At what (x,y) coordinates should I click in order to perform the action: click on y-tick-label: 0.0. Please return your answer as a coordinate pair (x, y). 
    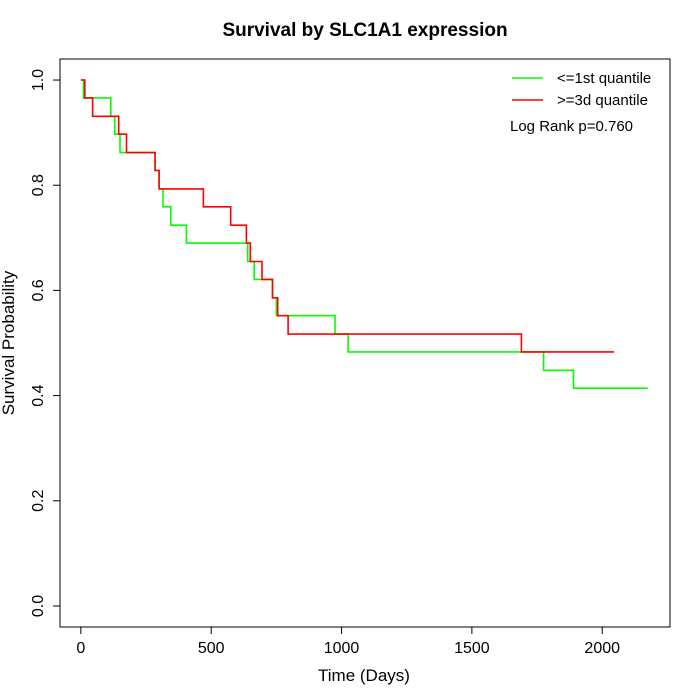
    Looking at the image, I should click on (38, 606).